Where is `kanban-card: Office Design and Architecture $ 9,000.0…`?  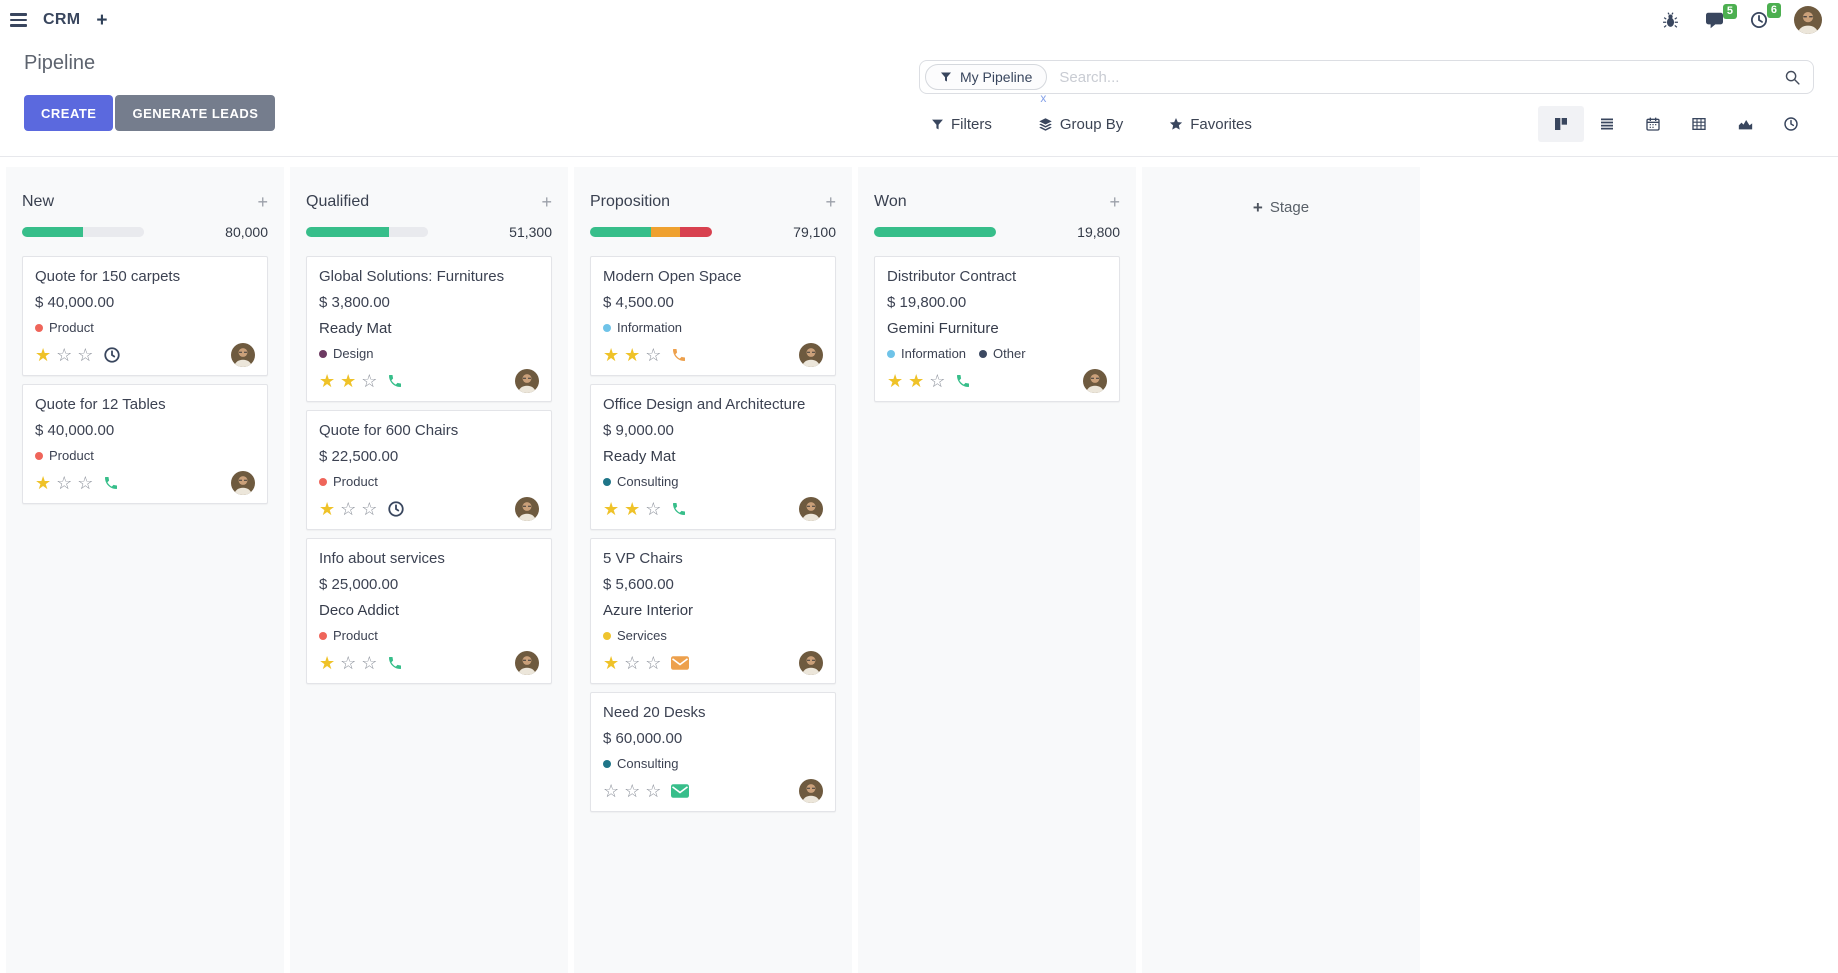
kanban-card: Office Design and Architecture $ 9,000.0… is located at coordinates (713, 457).